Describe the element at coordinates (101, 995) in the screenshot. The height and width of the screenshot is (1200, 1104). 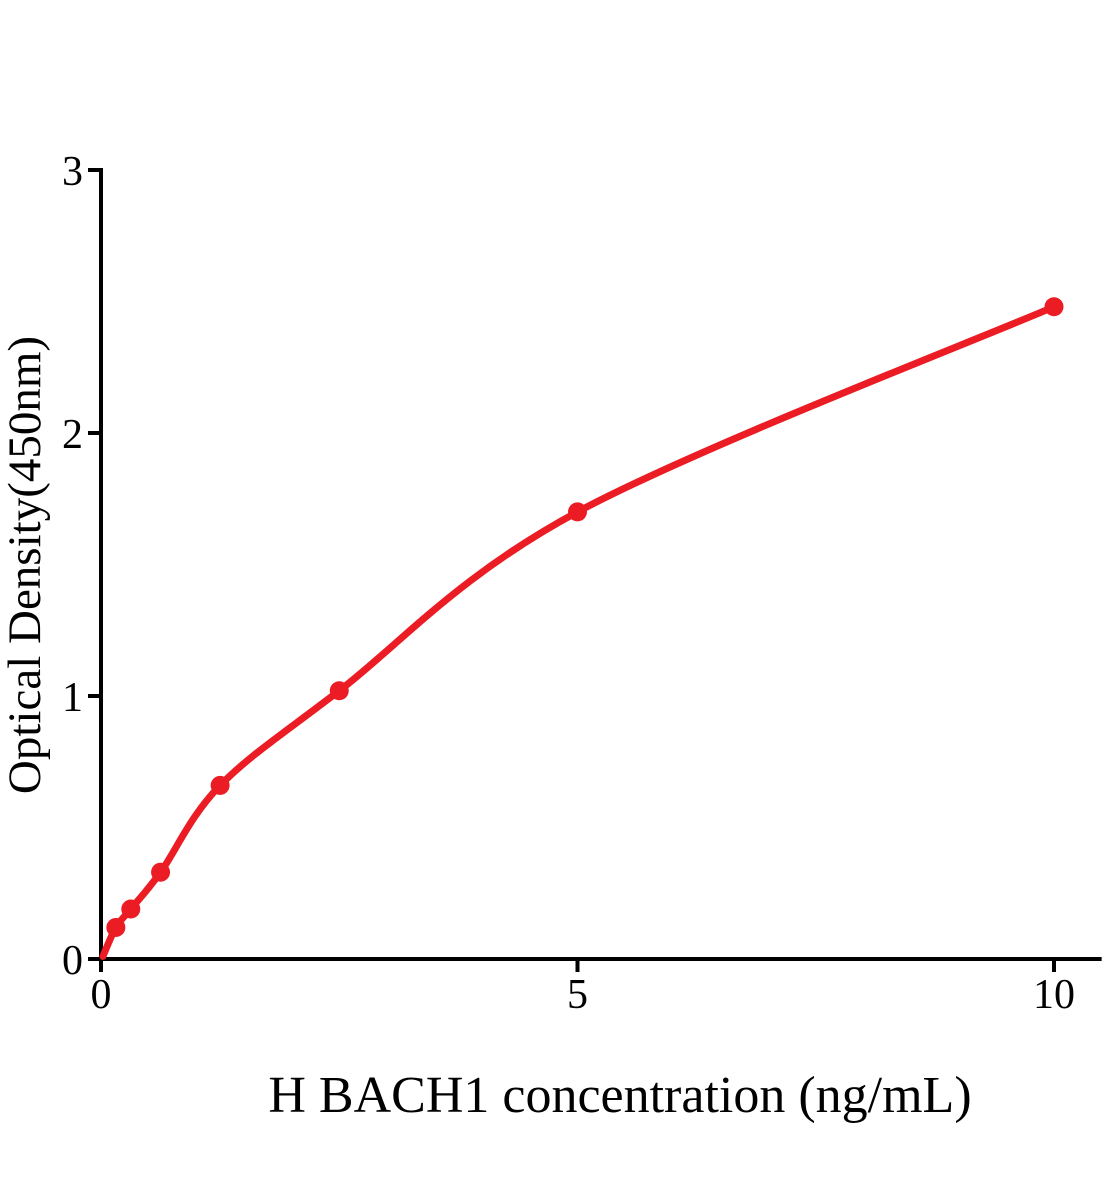
I see `x-tick-label: 0` at that location.